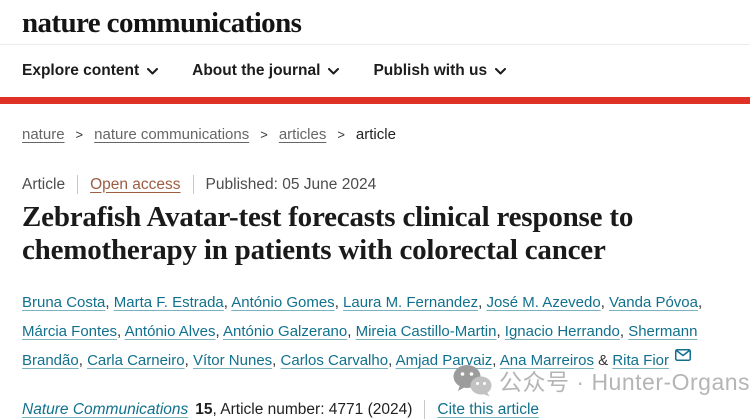  Describe the element at coordinates (430, 70) in the screenshot. I see `nav-item-label: Publish with us` at that location.